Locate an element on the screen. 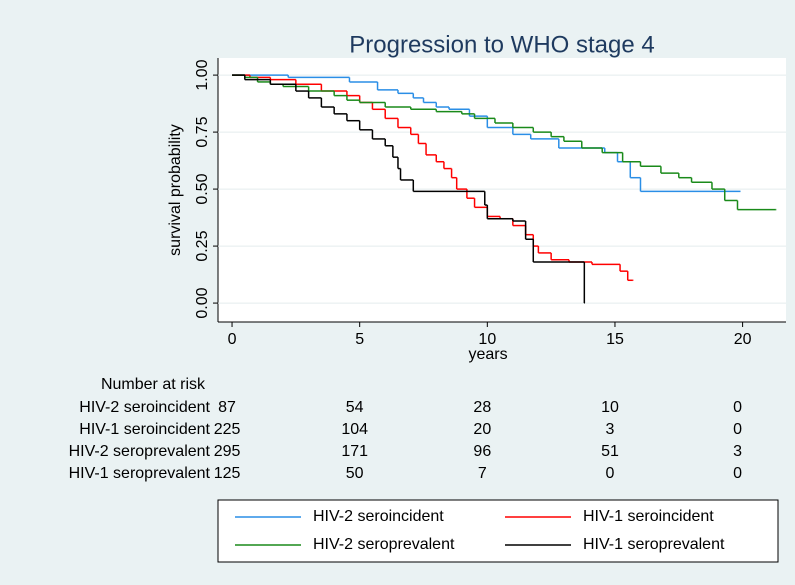 The width and height of the screenshot is (795, 585). y-tick-label: 0.00 is located at coordinates (202, 302).